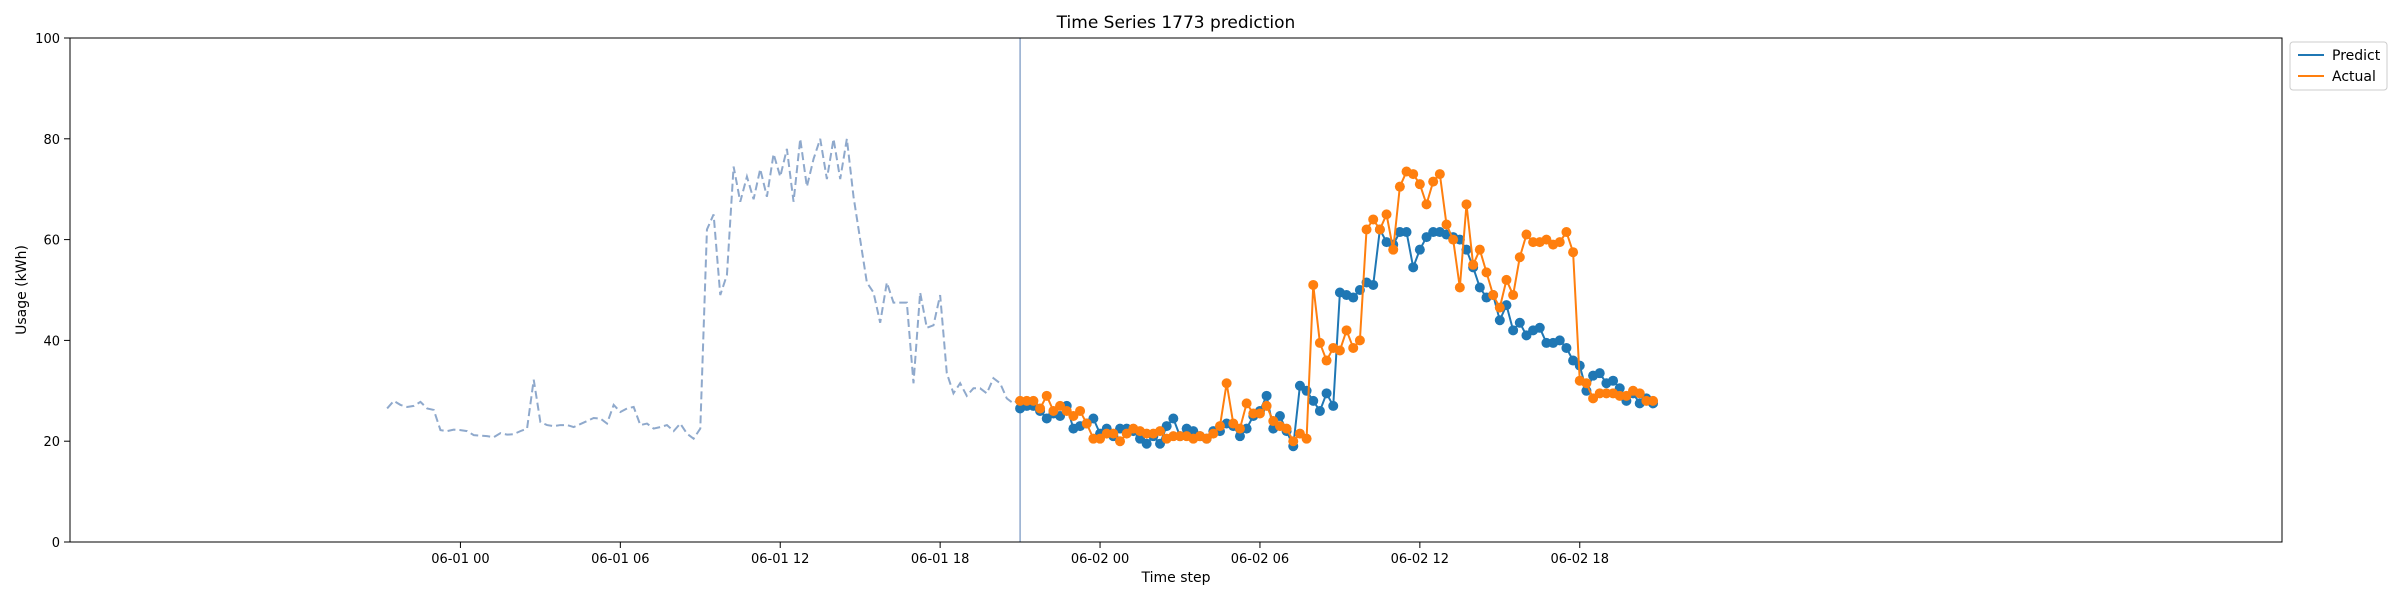 Image resolution: width=2400 pixels, height=604 pixels. What do you see at coordinates (620, 559) in the screenshot?
I see `x-tick-label: 06-01 06` at bounding box center [620, 559].